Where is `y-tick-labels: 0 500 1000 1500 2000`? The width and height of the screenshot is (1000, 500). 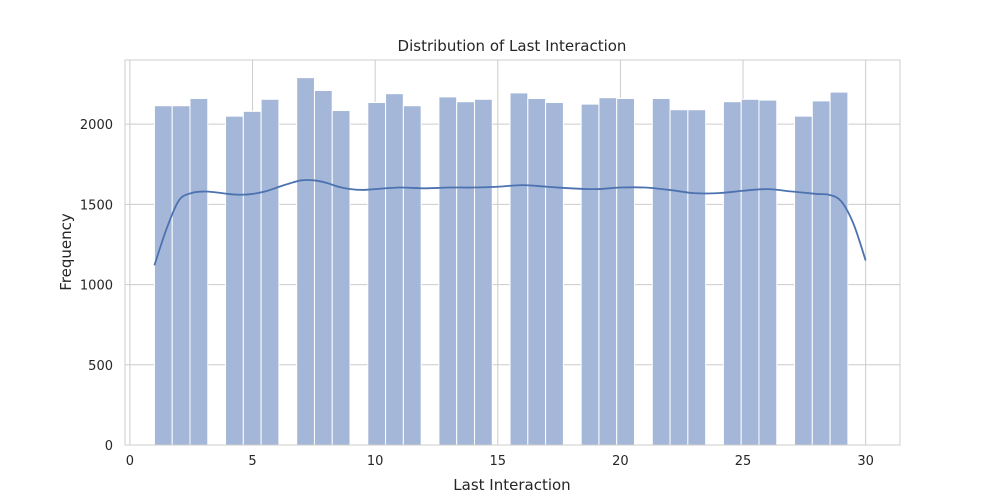
y-tick-labels: 0 500 1000 1500 2000 is located at coordinates (96, 286).